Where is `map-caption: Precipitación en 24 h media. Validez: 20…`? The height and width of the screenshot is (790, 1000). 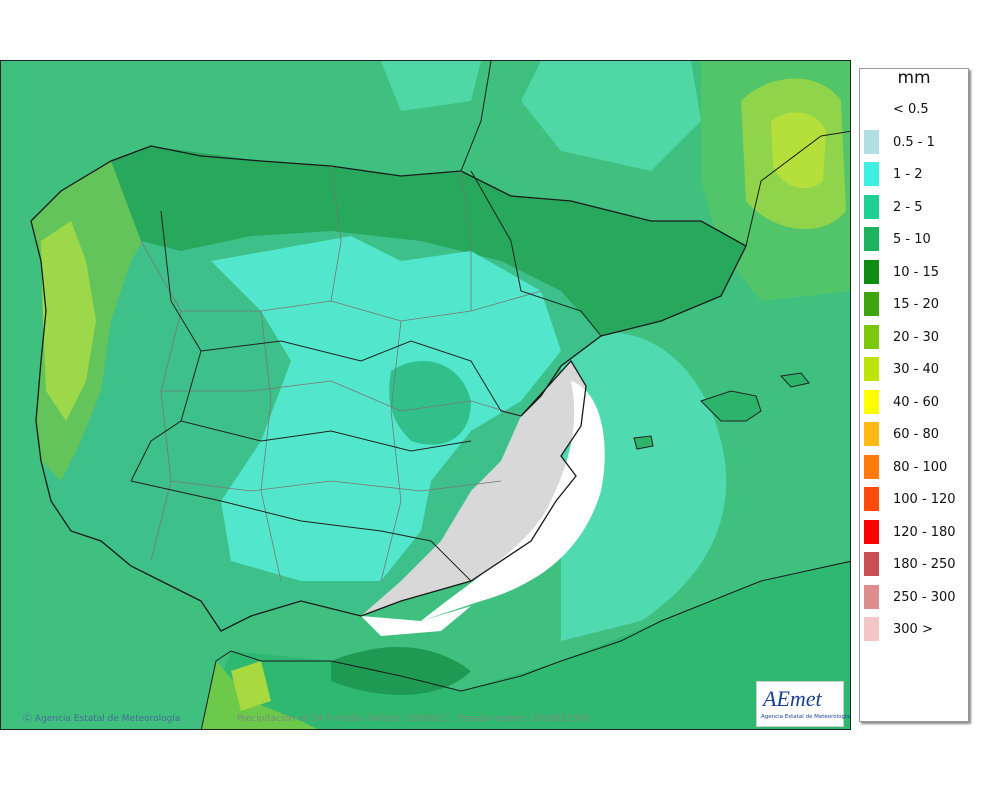 map-caption: Precipitación en 24 h media. Validez: 20… is located at coordinates (413, 719).